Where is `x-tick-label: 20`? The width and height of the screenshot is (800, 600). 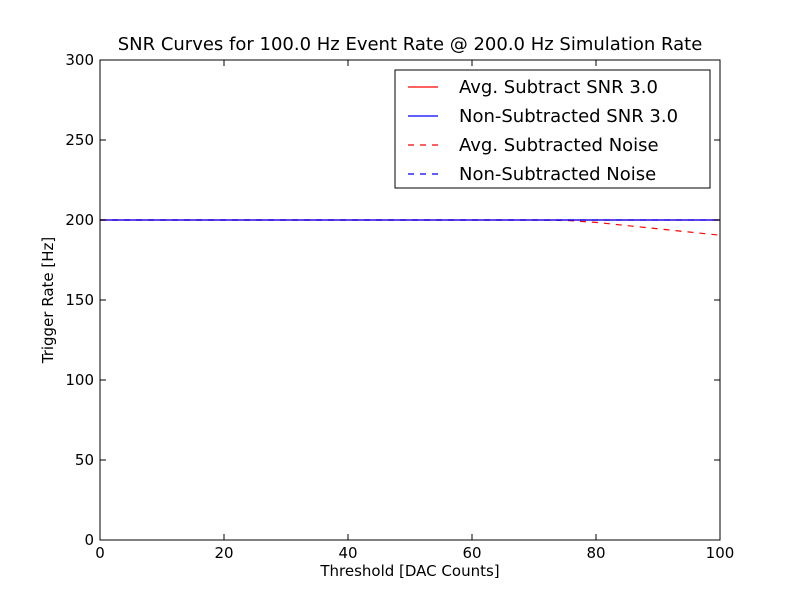
x-tick-label: 20 is located at coordinates (223, 553).